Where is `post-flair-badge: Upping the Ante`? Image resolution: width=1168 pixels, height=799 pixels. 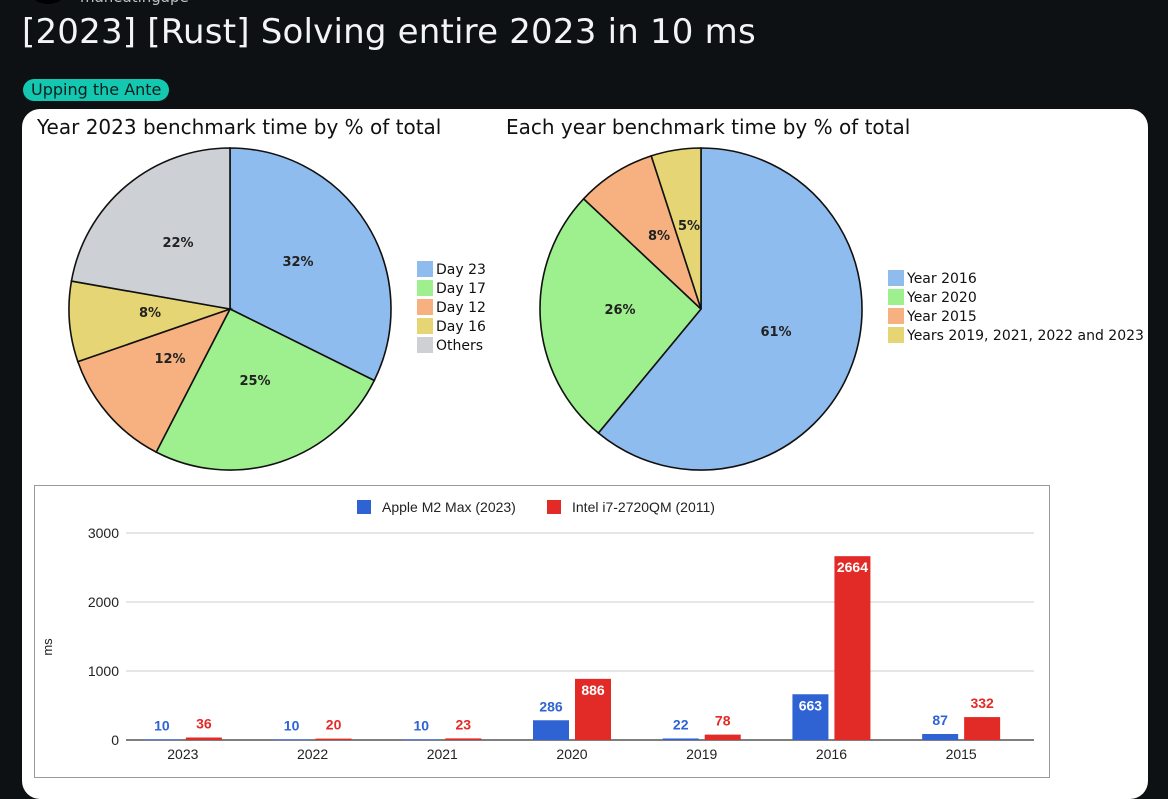 post-flair-badge: Upping the Ante is located at coordinates (96, 90).